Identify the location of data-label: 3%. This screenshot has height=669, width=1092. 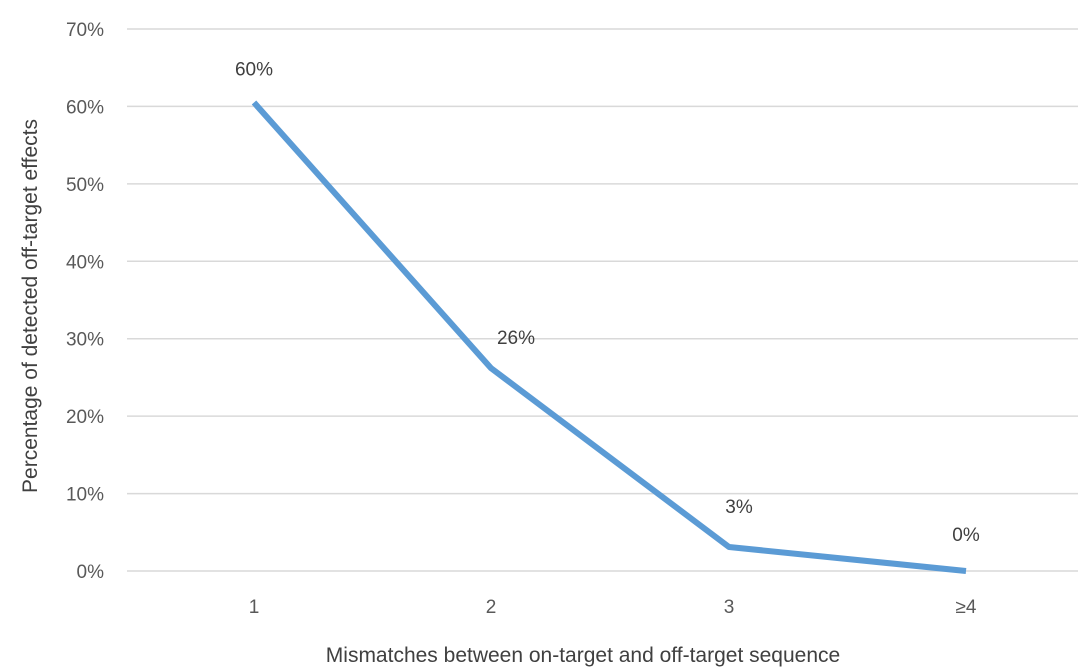
(739, 507).